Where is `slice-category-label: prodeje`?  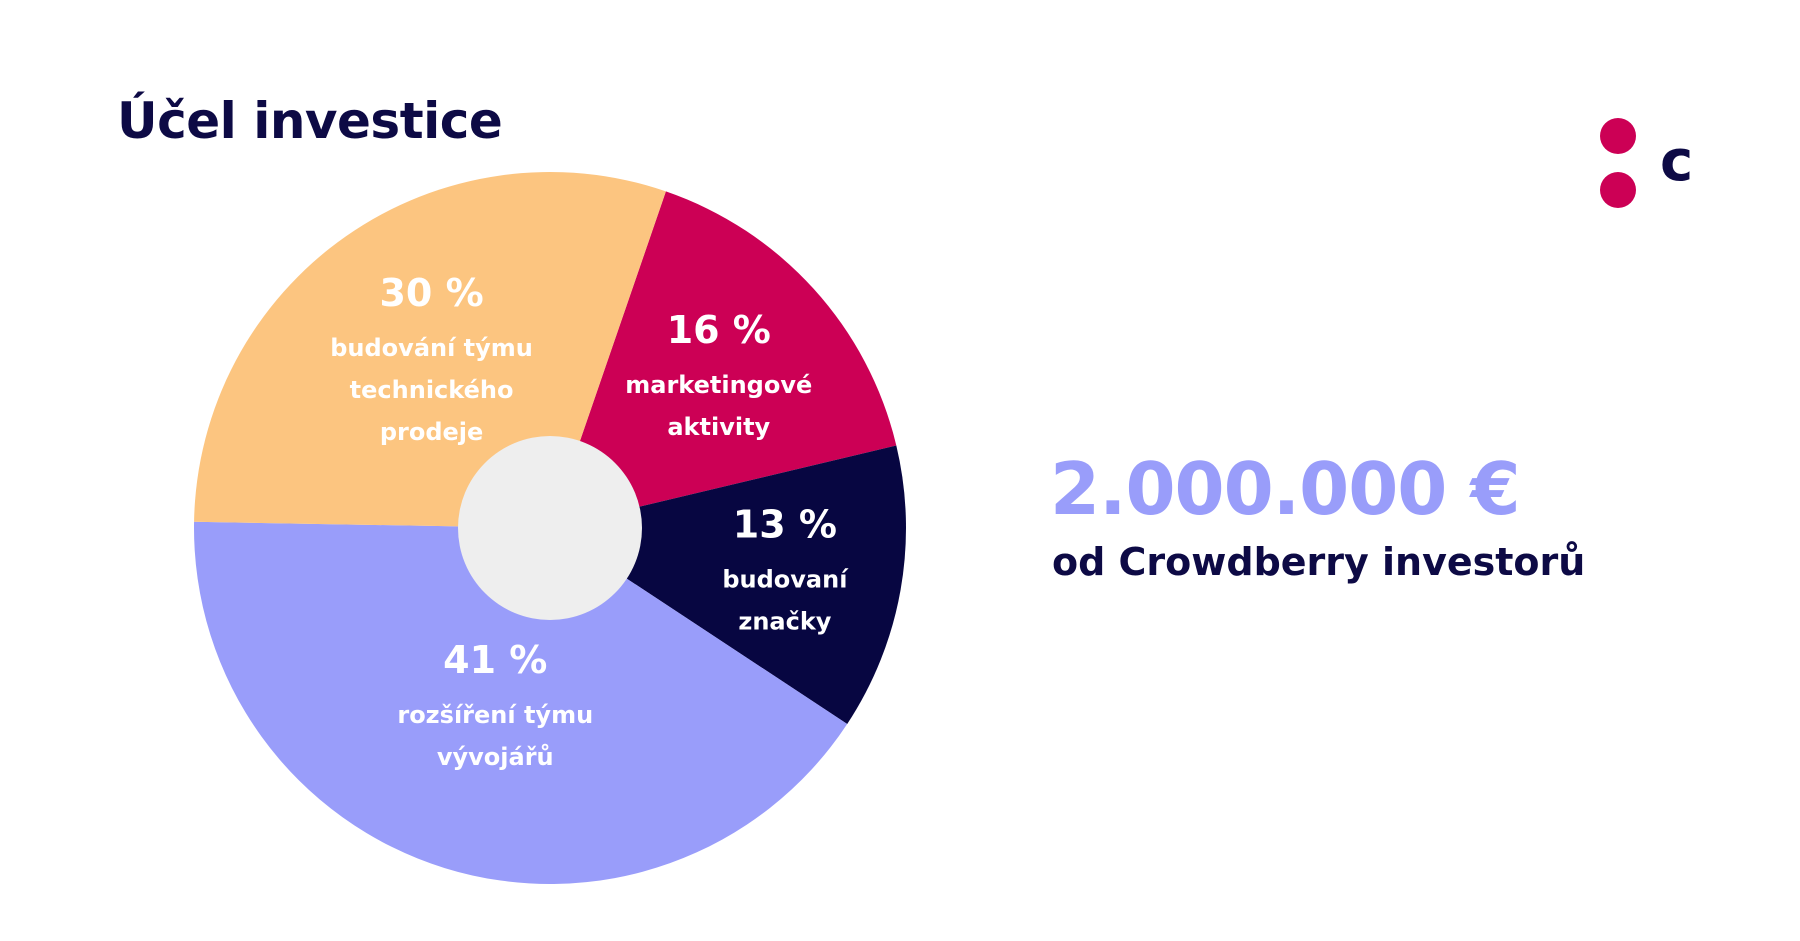
slice-category-label: prodeje is located at coordinates (431, 432).